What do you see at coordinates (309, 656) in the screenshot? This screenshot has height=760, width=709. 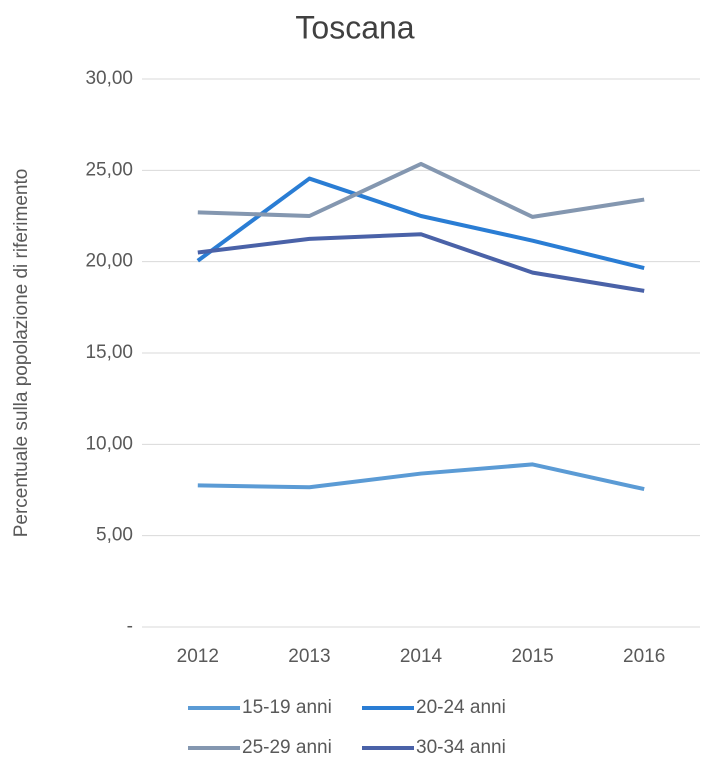 I see `x-tick-label: 2013` at bounding box center [309, 656].